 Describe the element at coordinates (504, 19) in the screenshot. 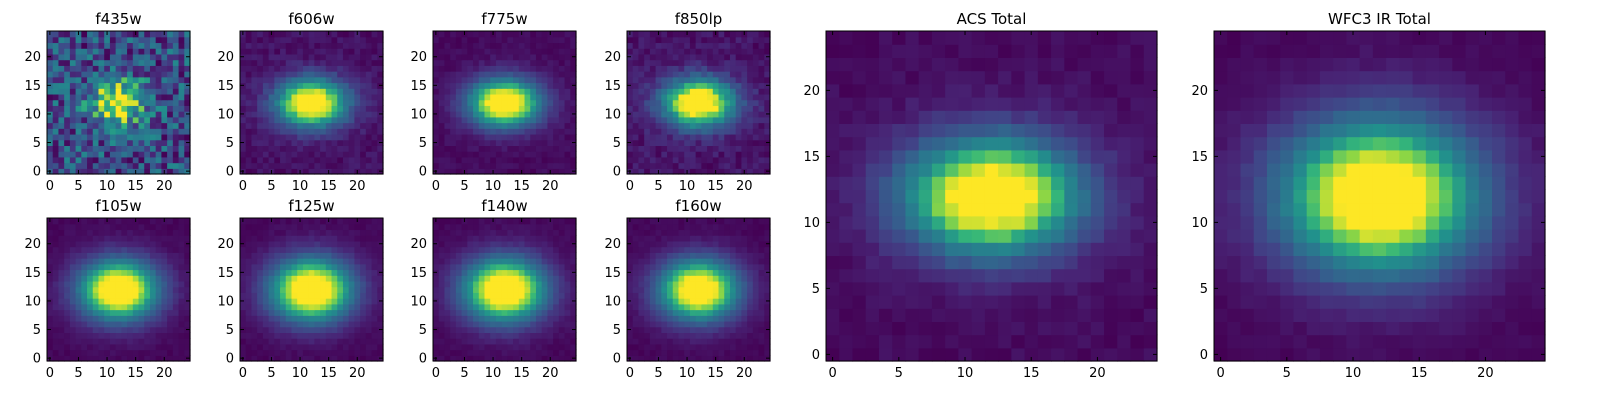

I see `panel-title: f775w` at that location.